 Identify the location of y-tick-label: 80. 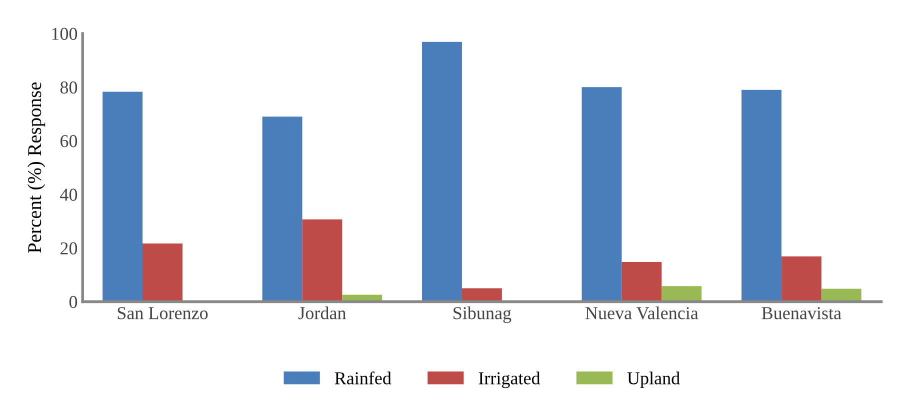
(69, 87).